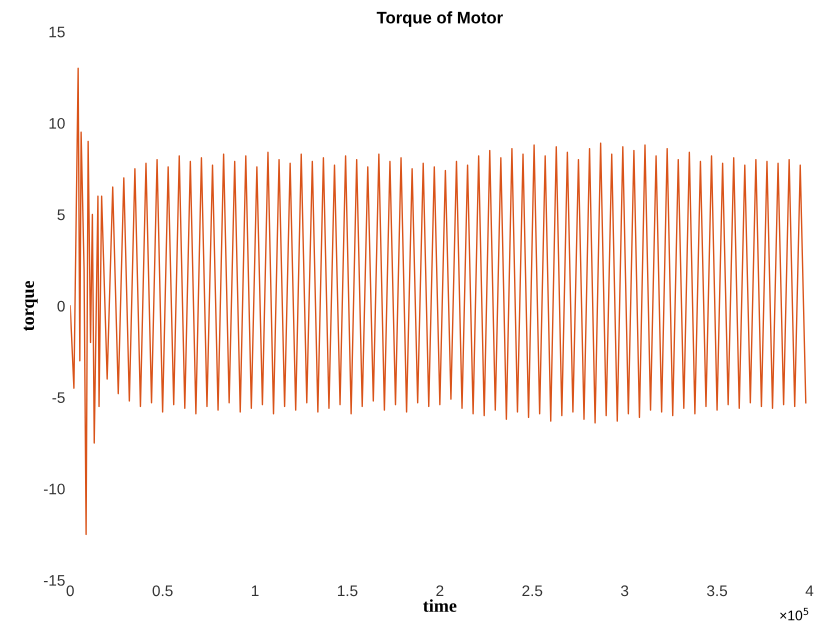 This screenshot has width=826, height=634. I want to click on x-tick-label: 0, so click(70, 590).